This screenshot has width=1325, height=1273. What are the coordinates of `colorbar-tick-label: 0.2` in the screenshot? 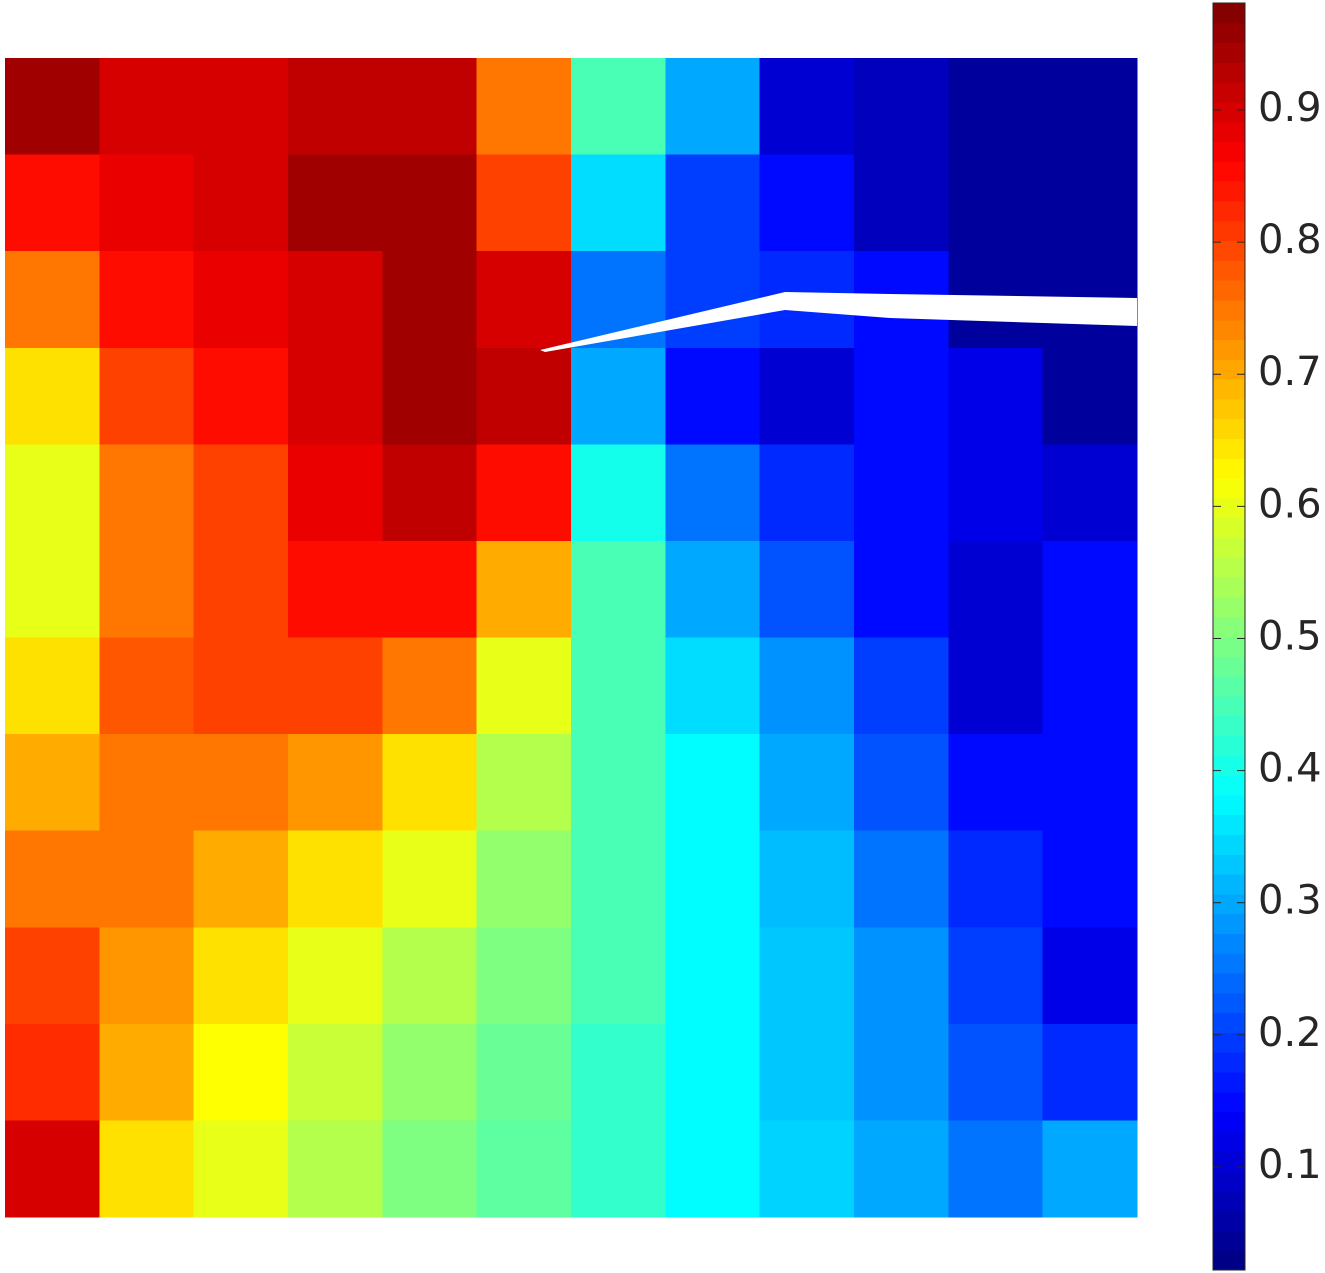 It's located at (1290, 1033).